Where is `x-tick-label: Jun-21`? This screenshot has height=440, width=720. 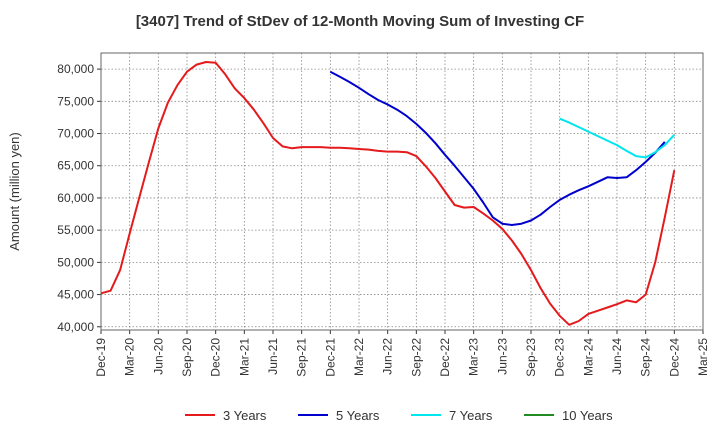
x-tick-label: Jun-21 is located at coordinates (273, 356).